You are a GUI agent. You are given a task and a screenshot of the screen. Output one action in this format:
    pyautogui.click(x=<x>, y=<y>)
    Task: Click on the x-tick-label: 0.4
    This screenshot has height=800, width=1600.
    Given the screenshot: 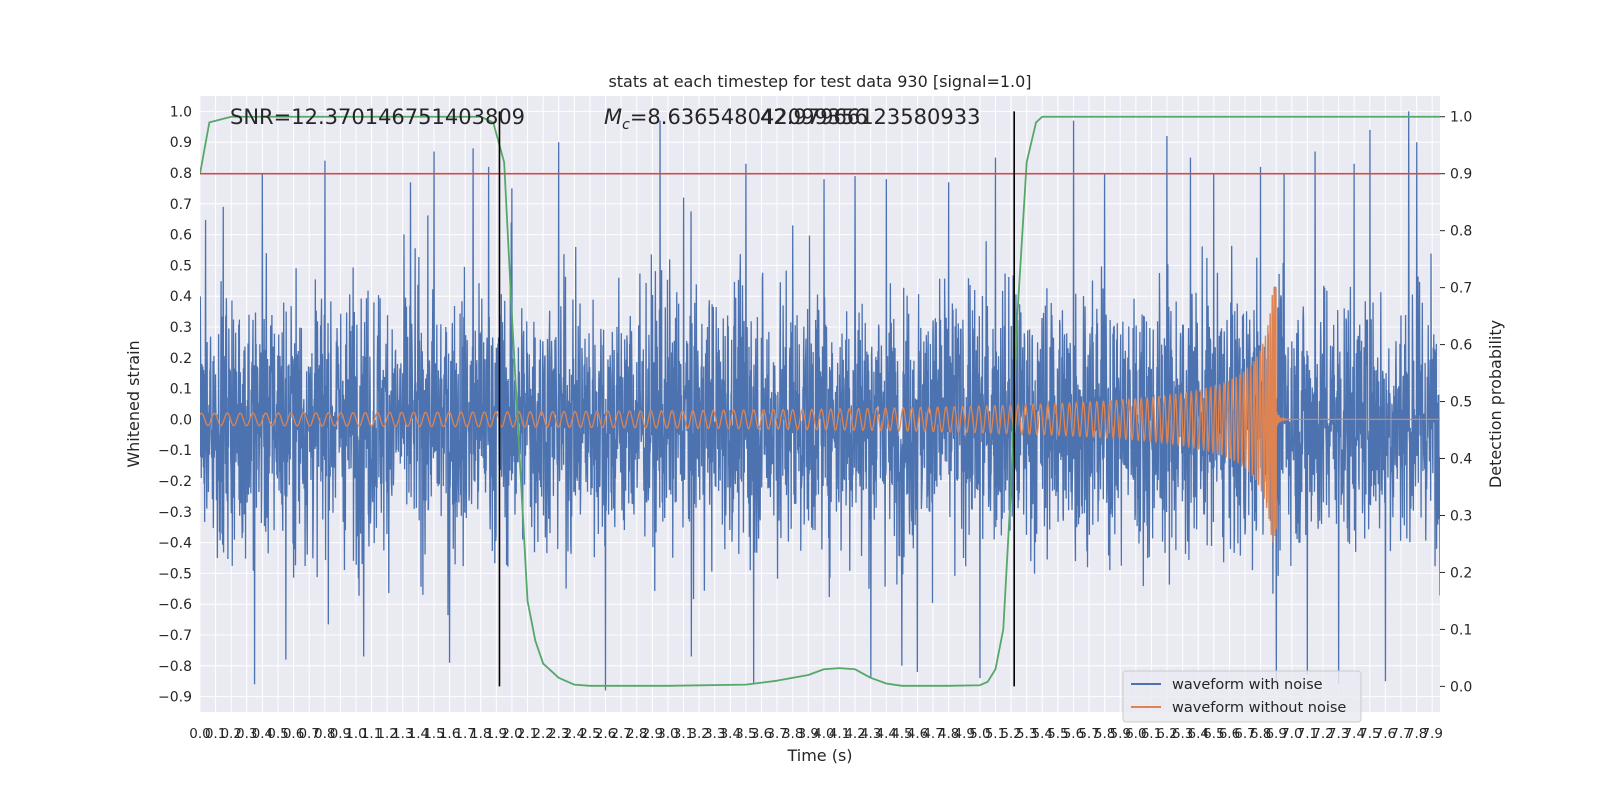 What is the action you would take?
    pyautogui.click(x=262, y=734)
    